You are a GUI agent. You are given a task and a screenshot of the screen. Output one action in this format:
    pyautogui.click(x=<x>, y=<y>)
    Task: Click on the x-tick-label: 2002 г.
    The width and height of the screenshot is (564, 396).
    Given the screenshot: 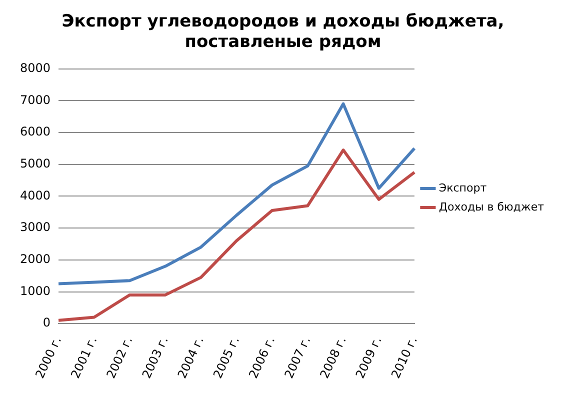 What is the action you would take?
    pyautogui.click(x=120, y=357)
    